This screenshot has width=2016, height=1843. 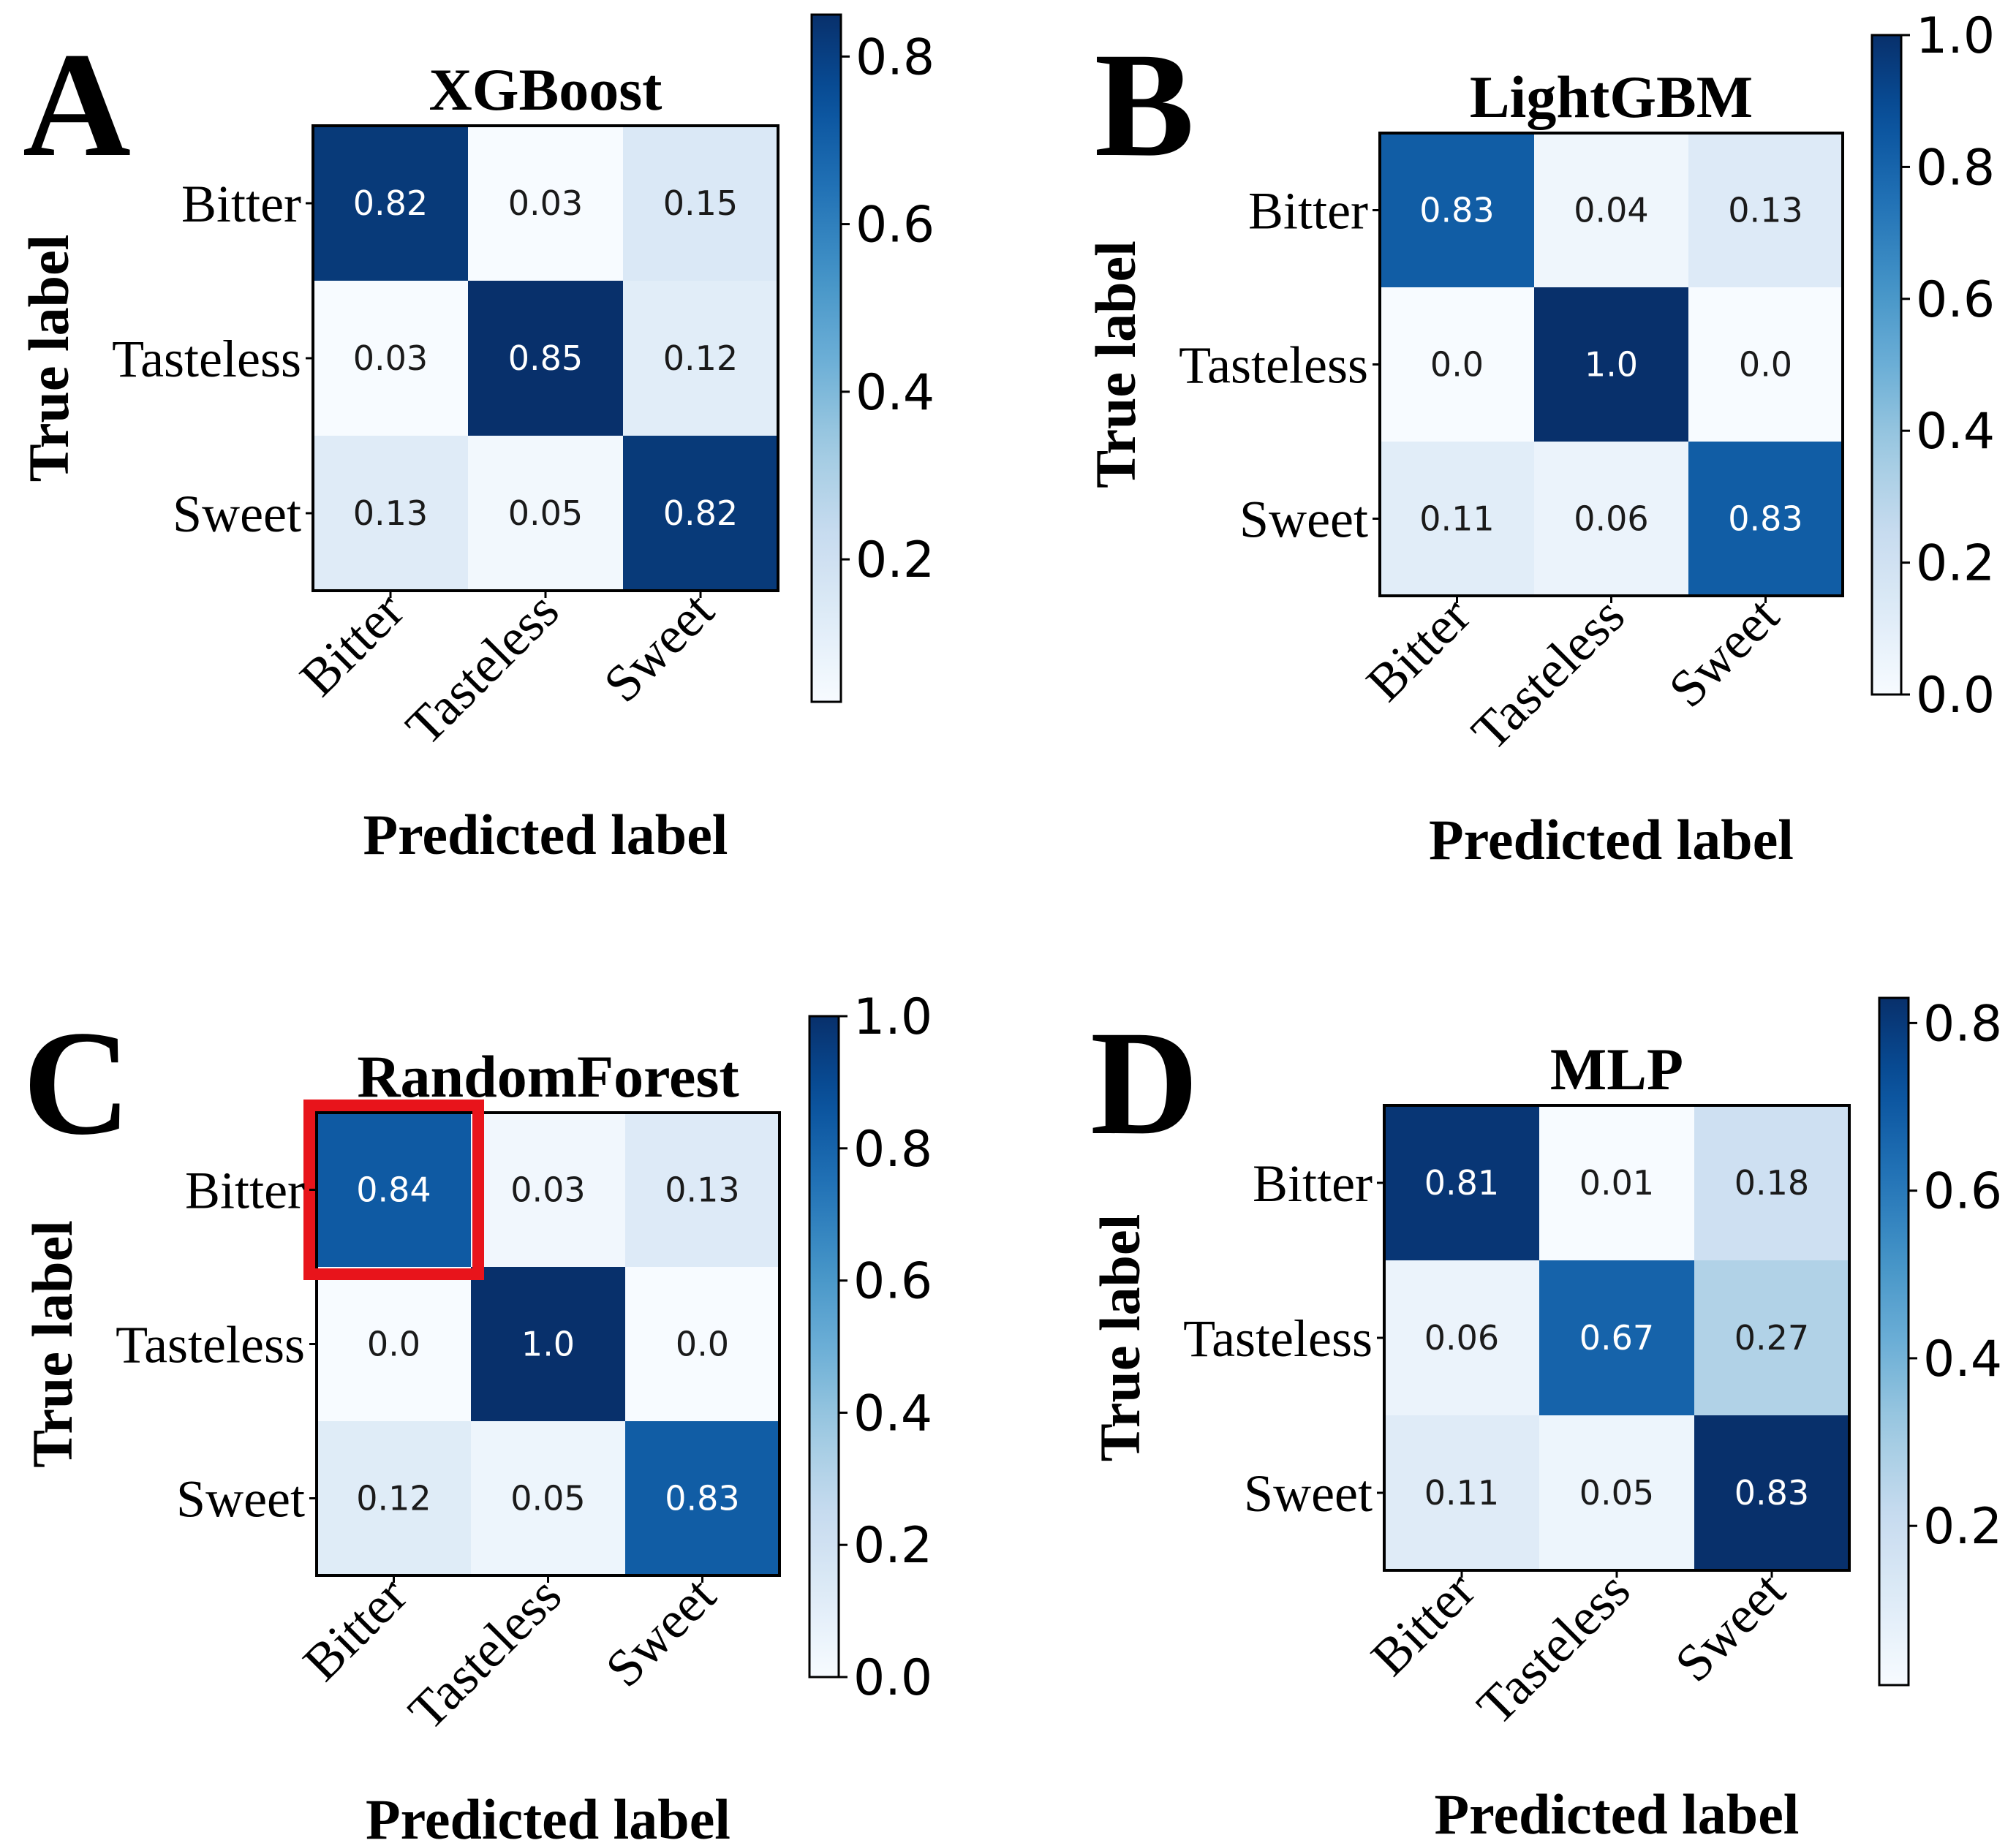 I want to click on panel-letter: B, so click(x=1145, y=105).